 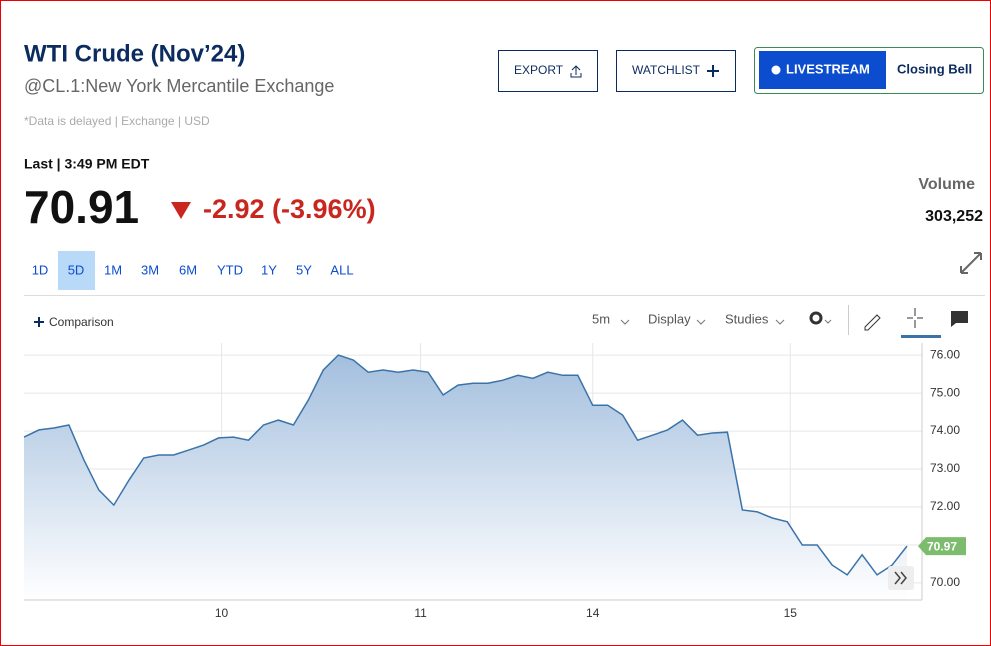 I want to click on subtitle: @CL.1:New York Mercantile Exchange, so click(x=179, y=86).